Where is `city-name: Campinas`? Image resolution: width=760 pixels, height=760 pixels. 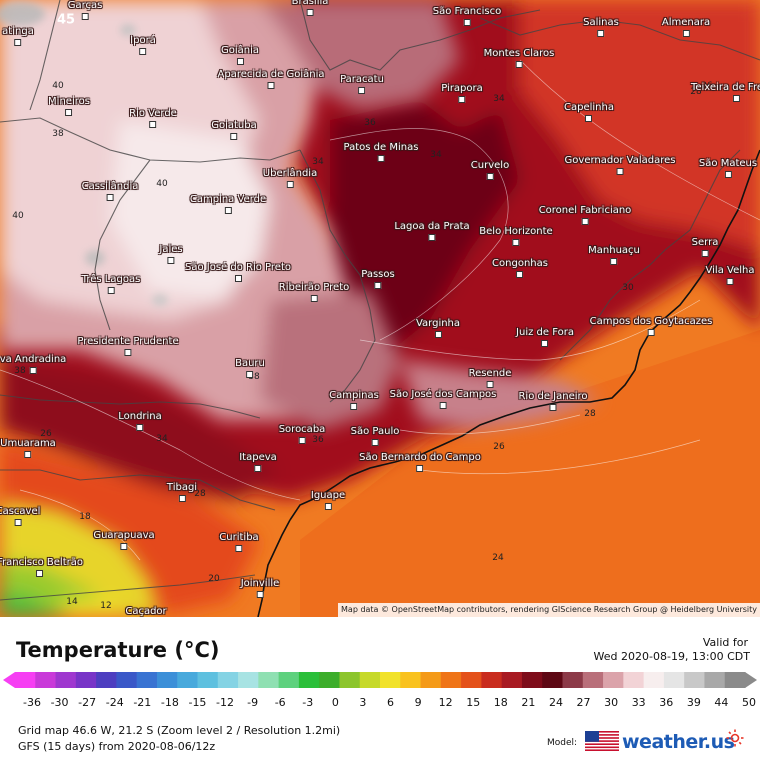 city-name: Campinas is located at coordinates (354, 395).